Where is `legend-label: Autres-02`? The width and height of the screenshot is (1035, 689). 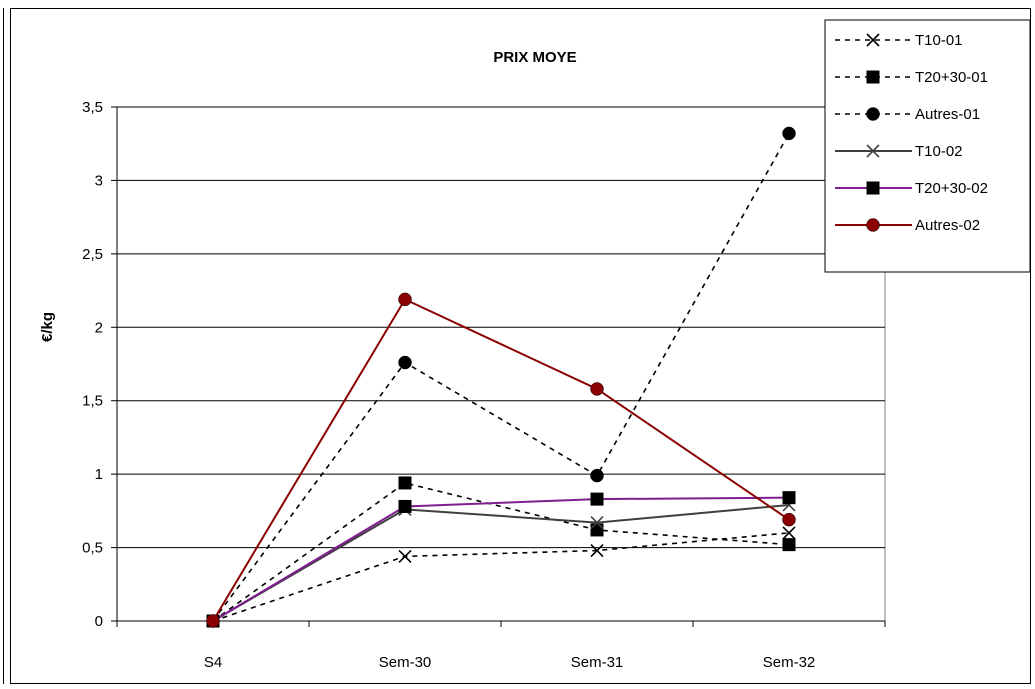
legend-label: Autres-02 is located at coordinates (947, 225).